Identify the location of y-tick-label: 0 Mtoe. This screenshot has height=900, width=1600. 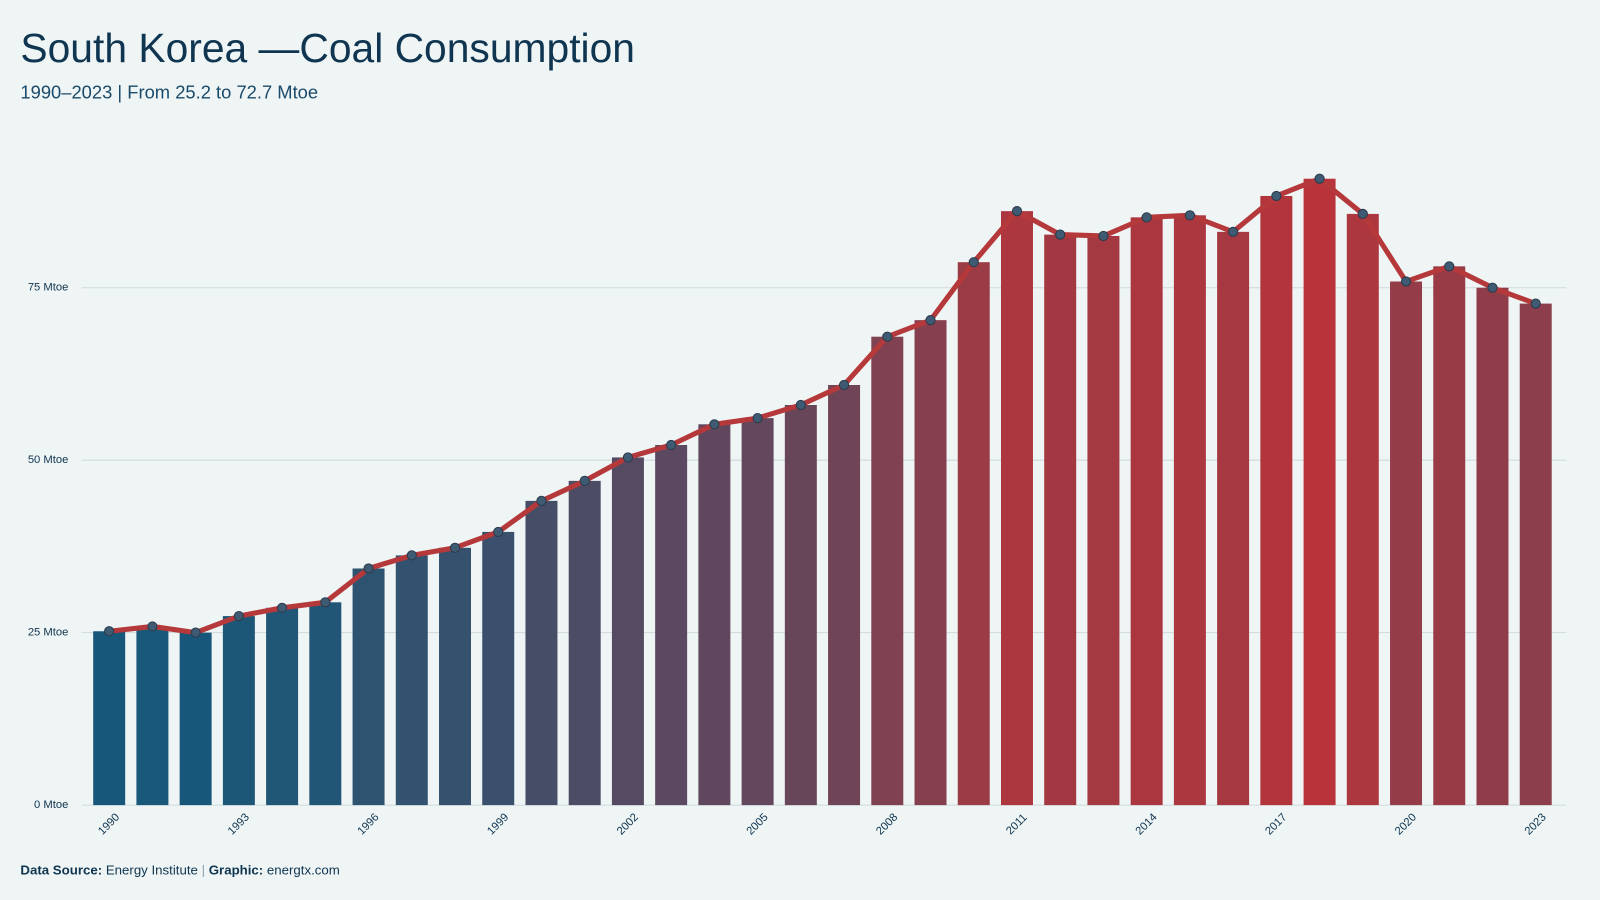
(51, 805).